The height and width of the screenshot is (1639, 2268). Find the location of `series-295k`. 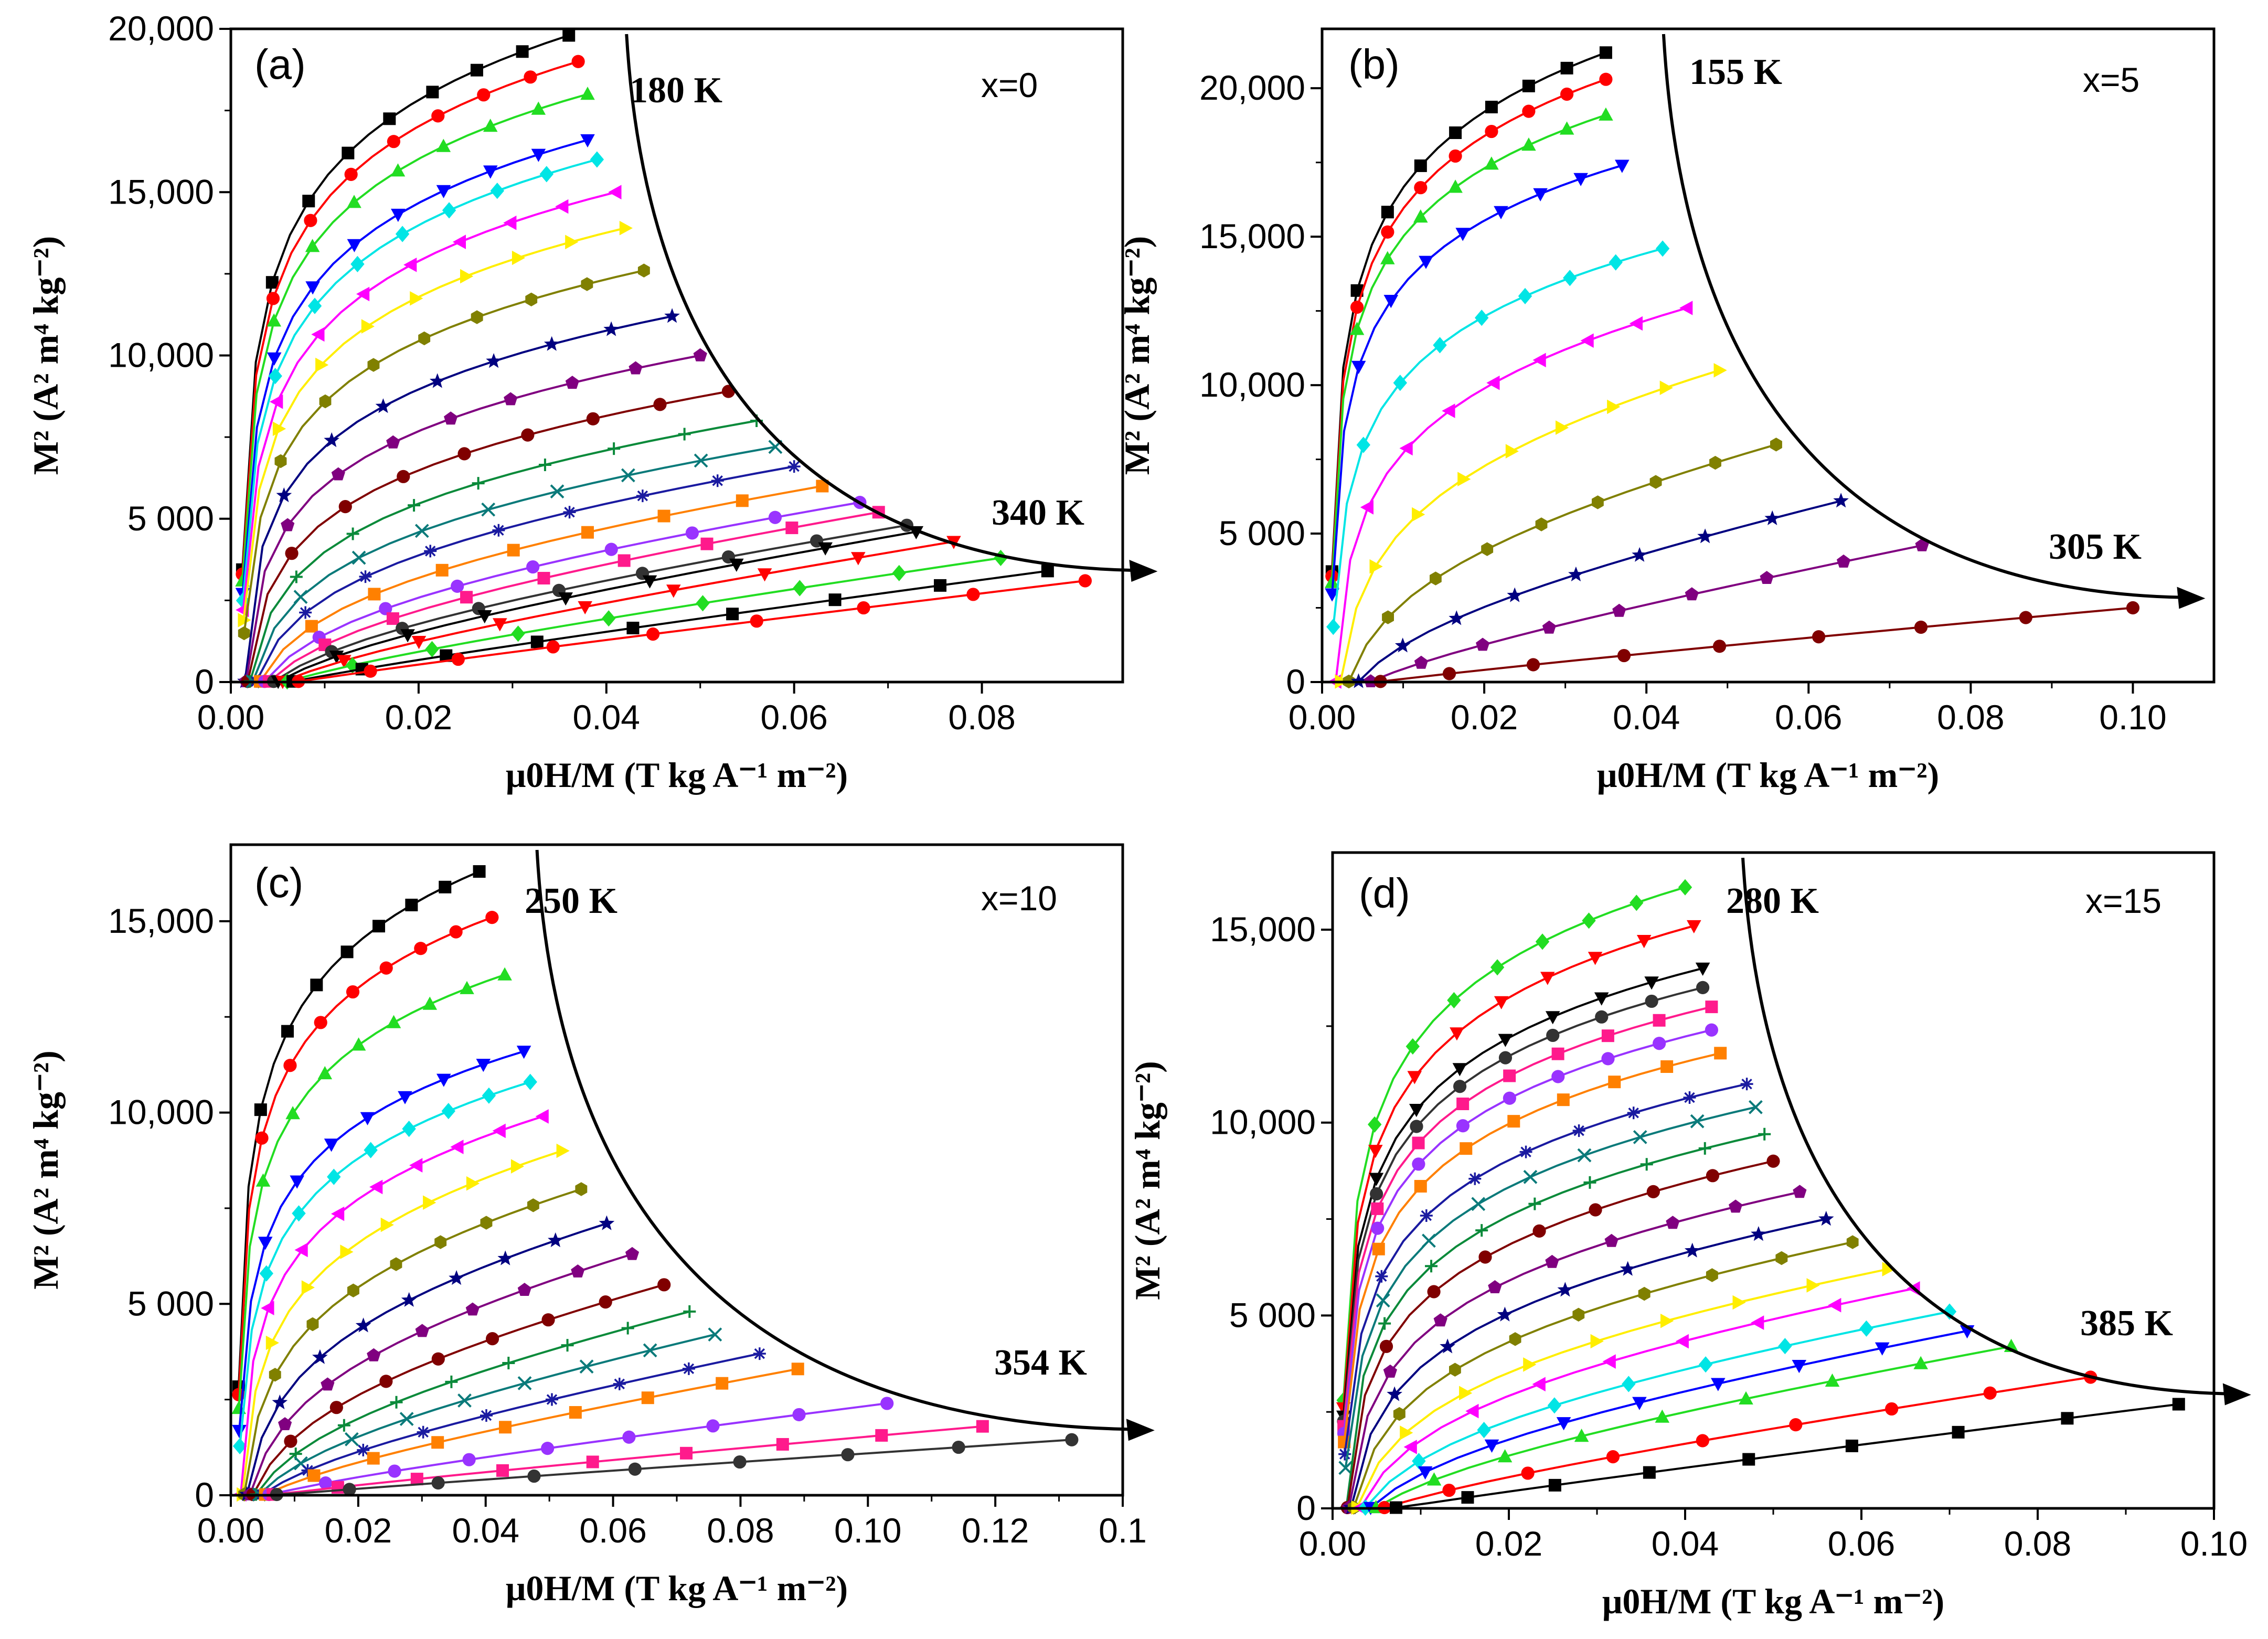

series-295k is located at coordinates (403, 1322).